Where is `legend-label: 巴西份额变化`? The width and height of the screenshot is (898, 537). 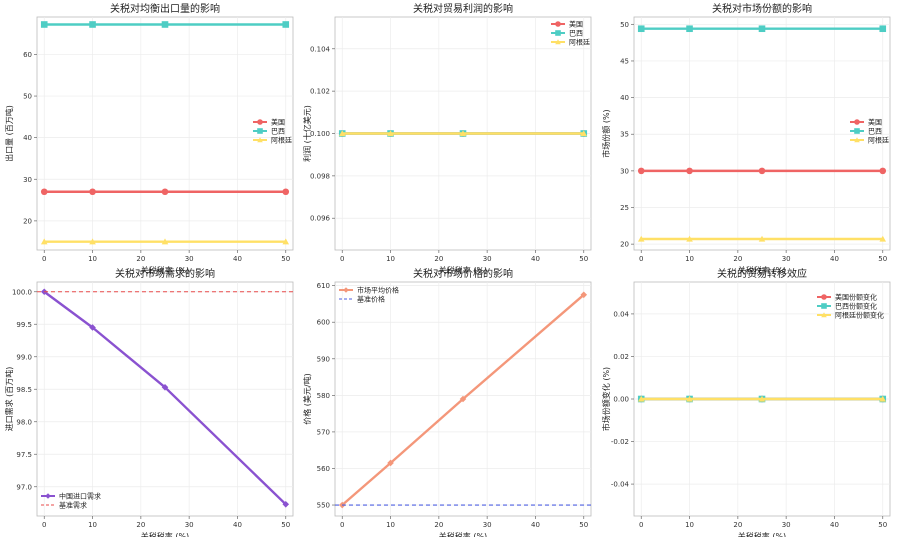 legend-label: 巴西份额变化 is located at coordinates (856, 306).